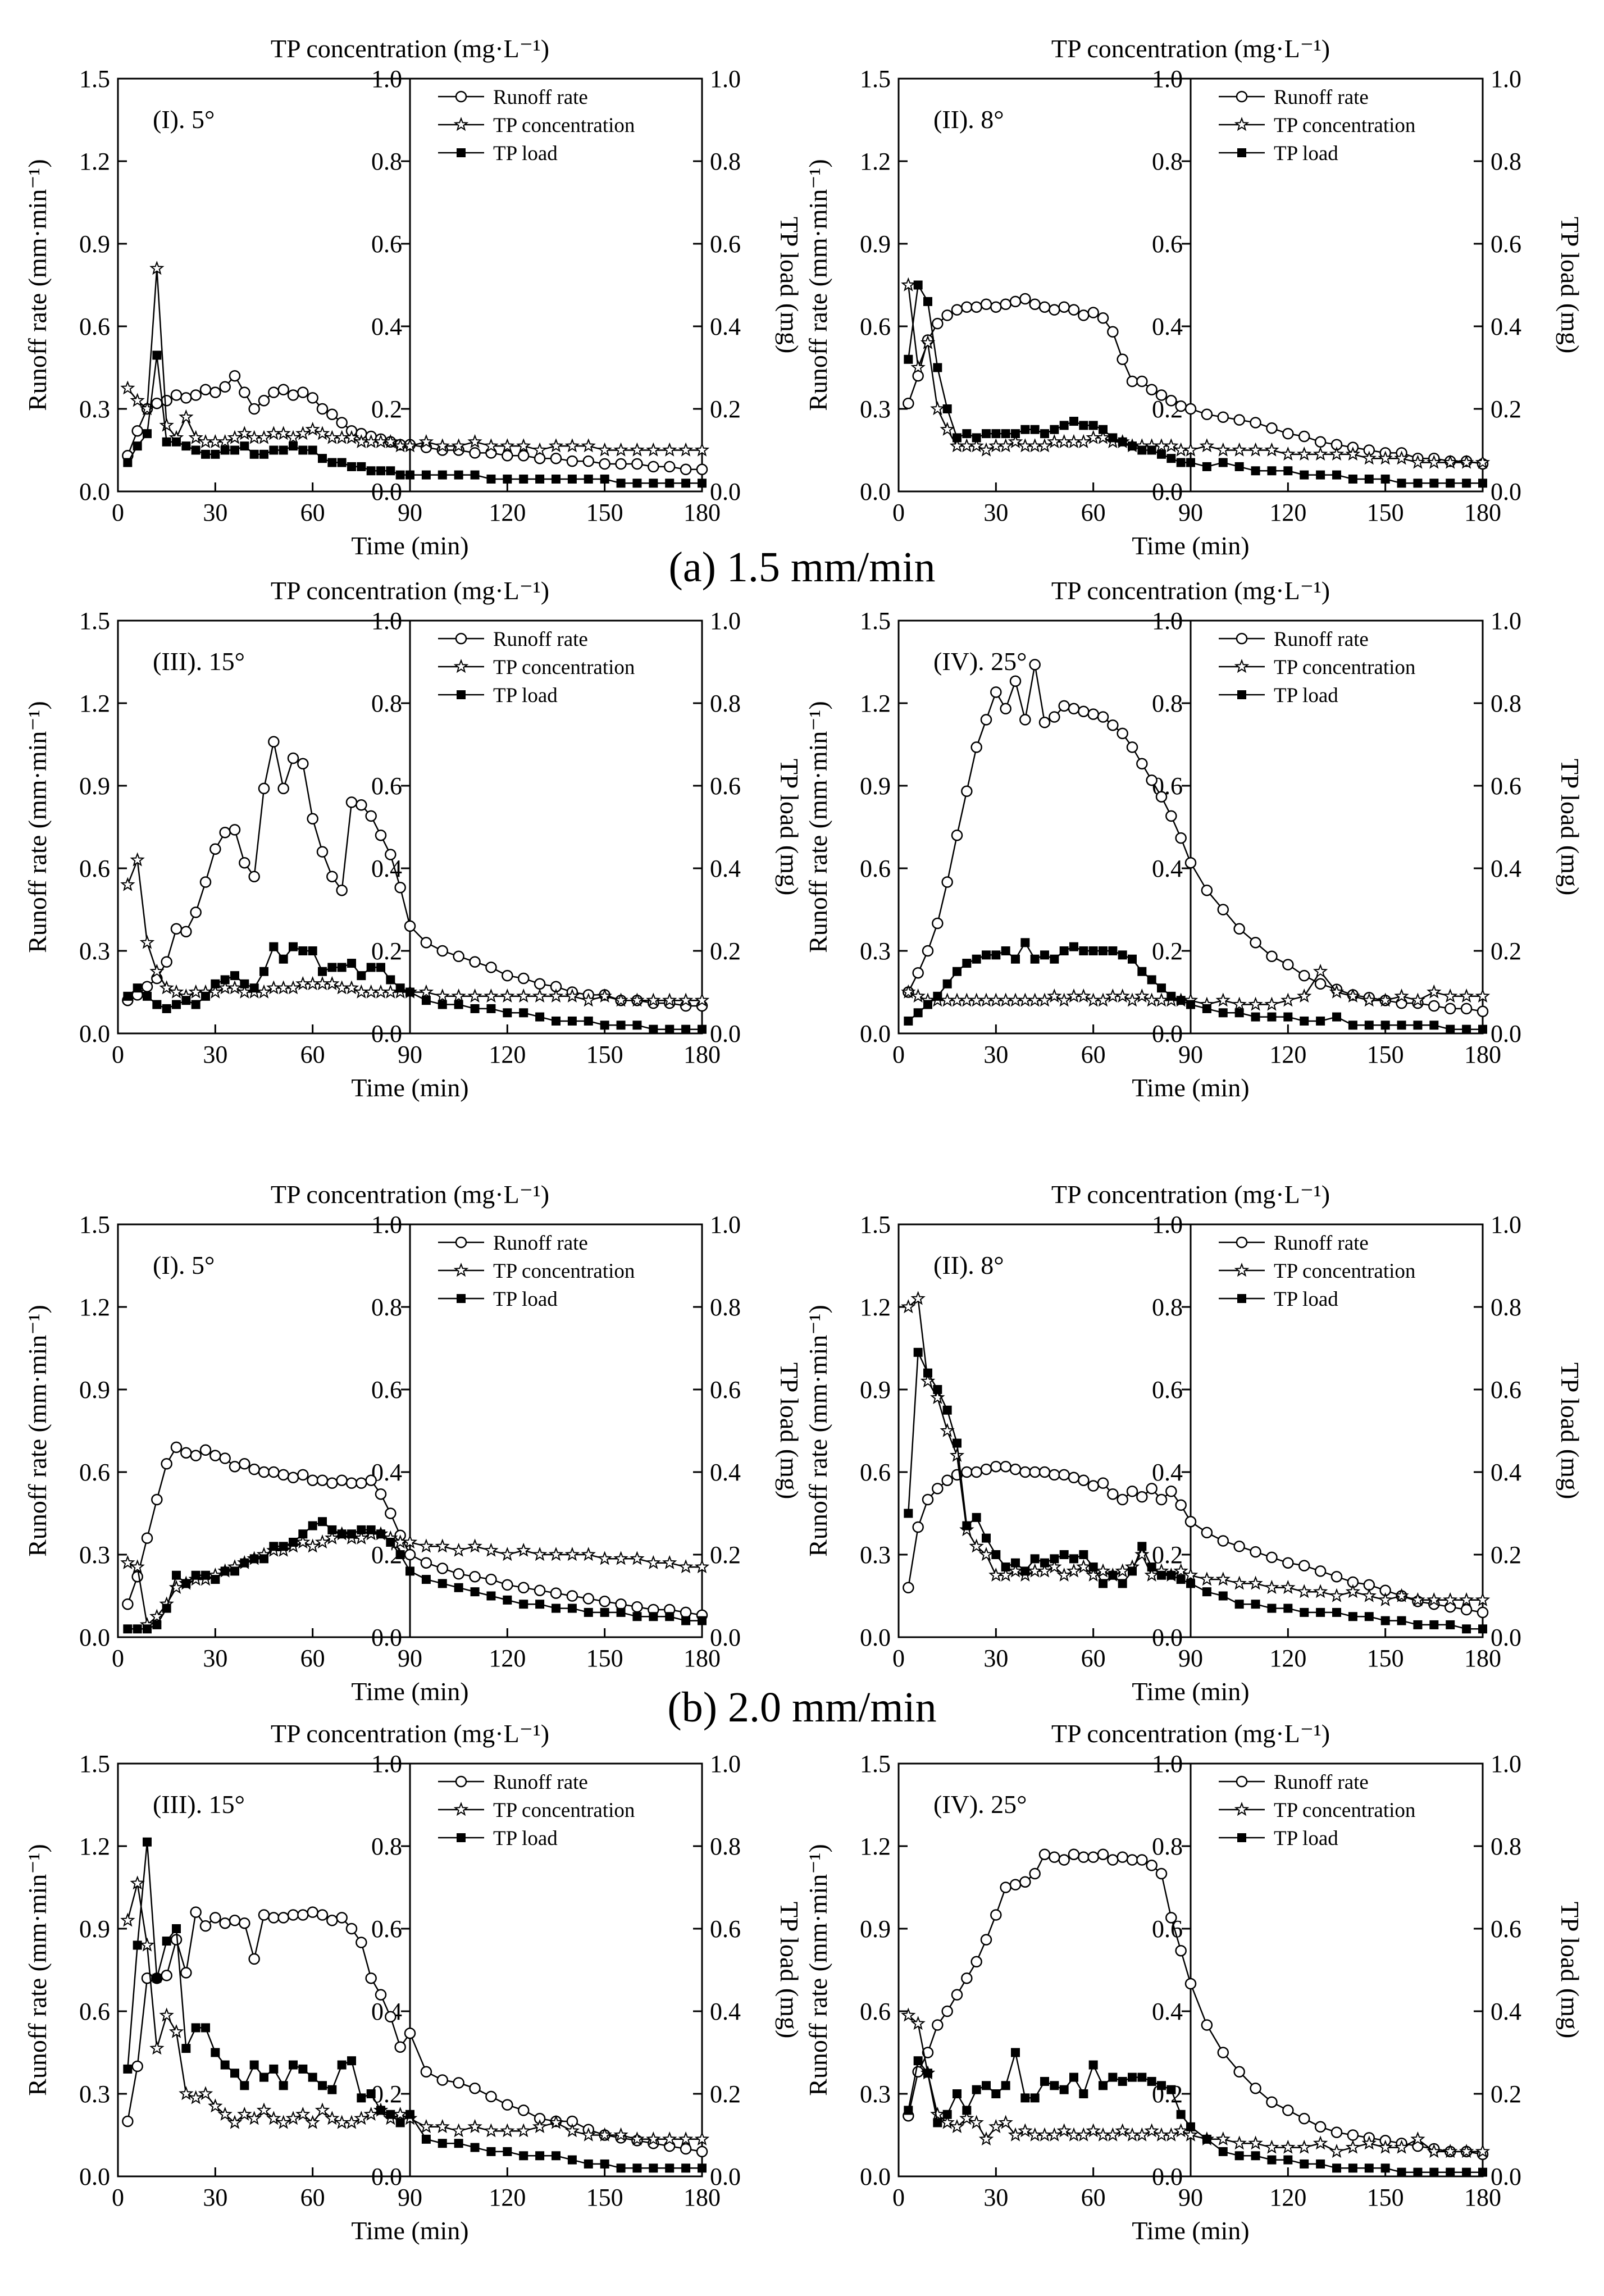 The height and width of the screenshot is (2296, 1604). Describe the element at coordinates (1167, 703) in the screenshot. I see `inner-tick-label: 0.8` at that location.